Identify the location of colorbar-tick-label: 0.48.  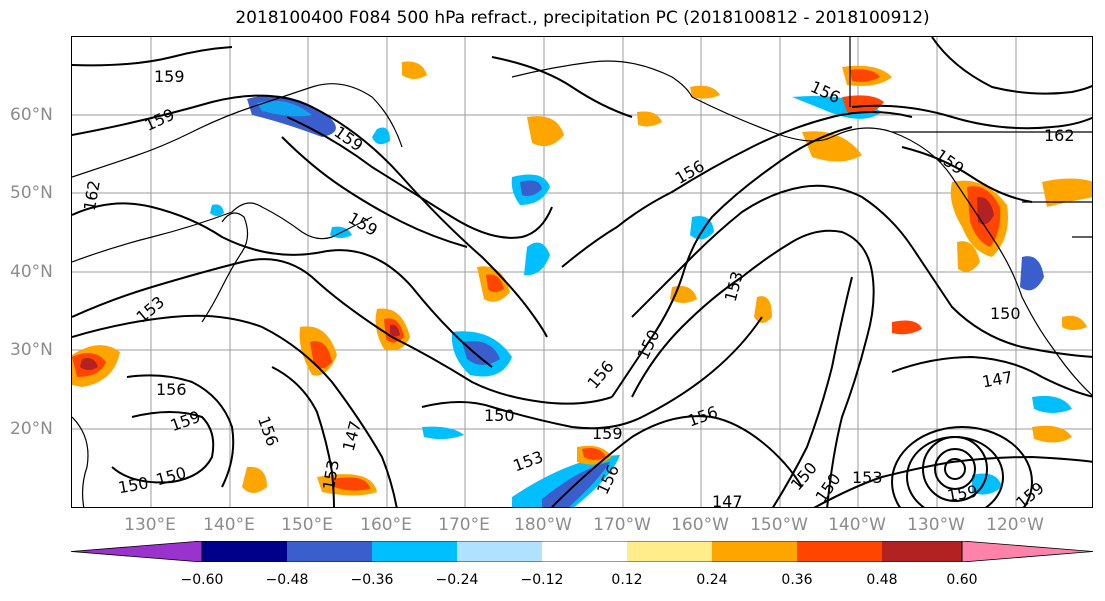
(882, 580).